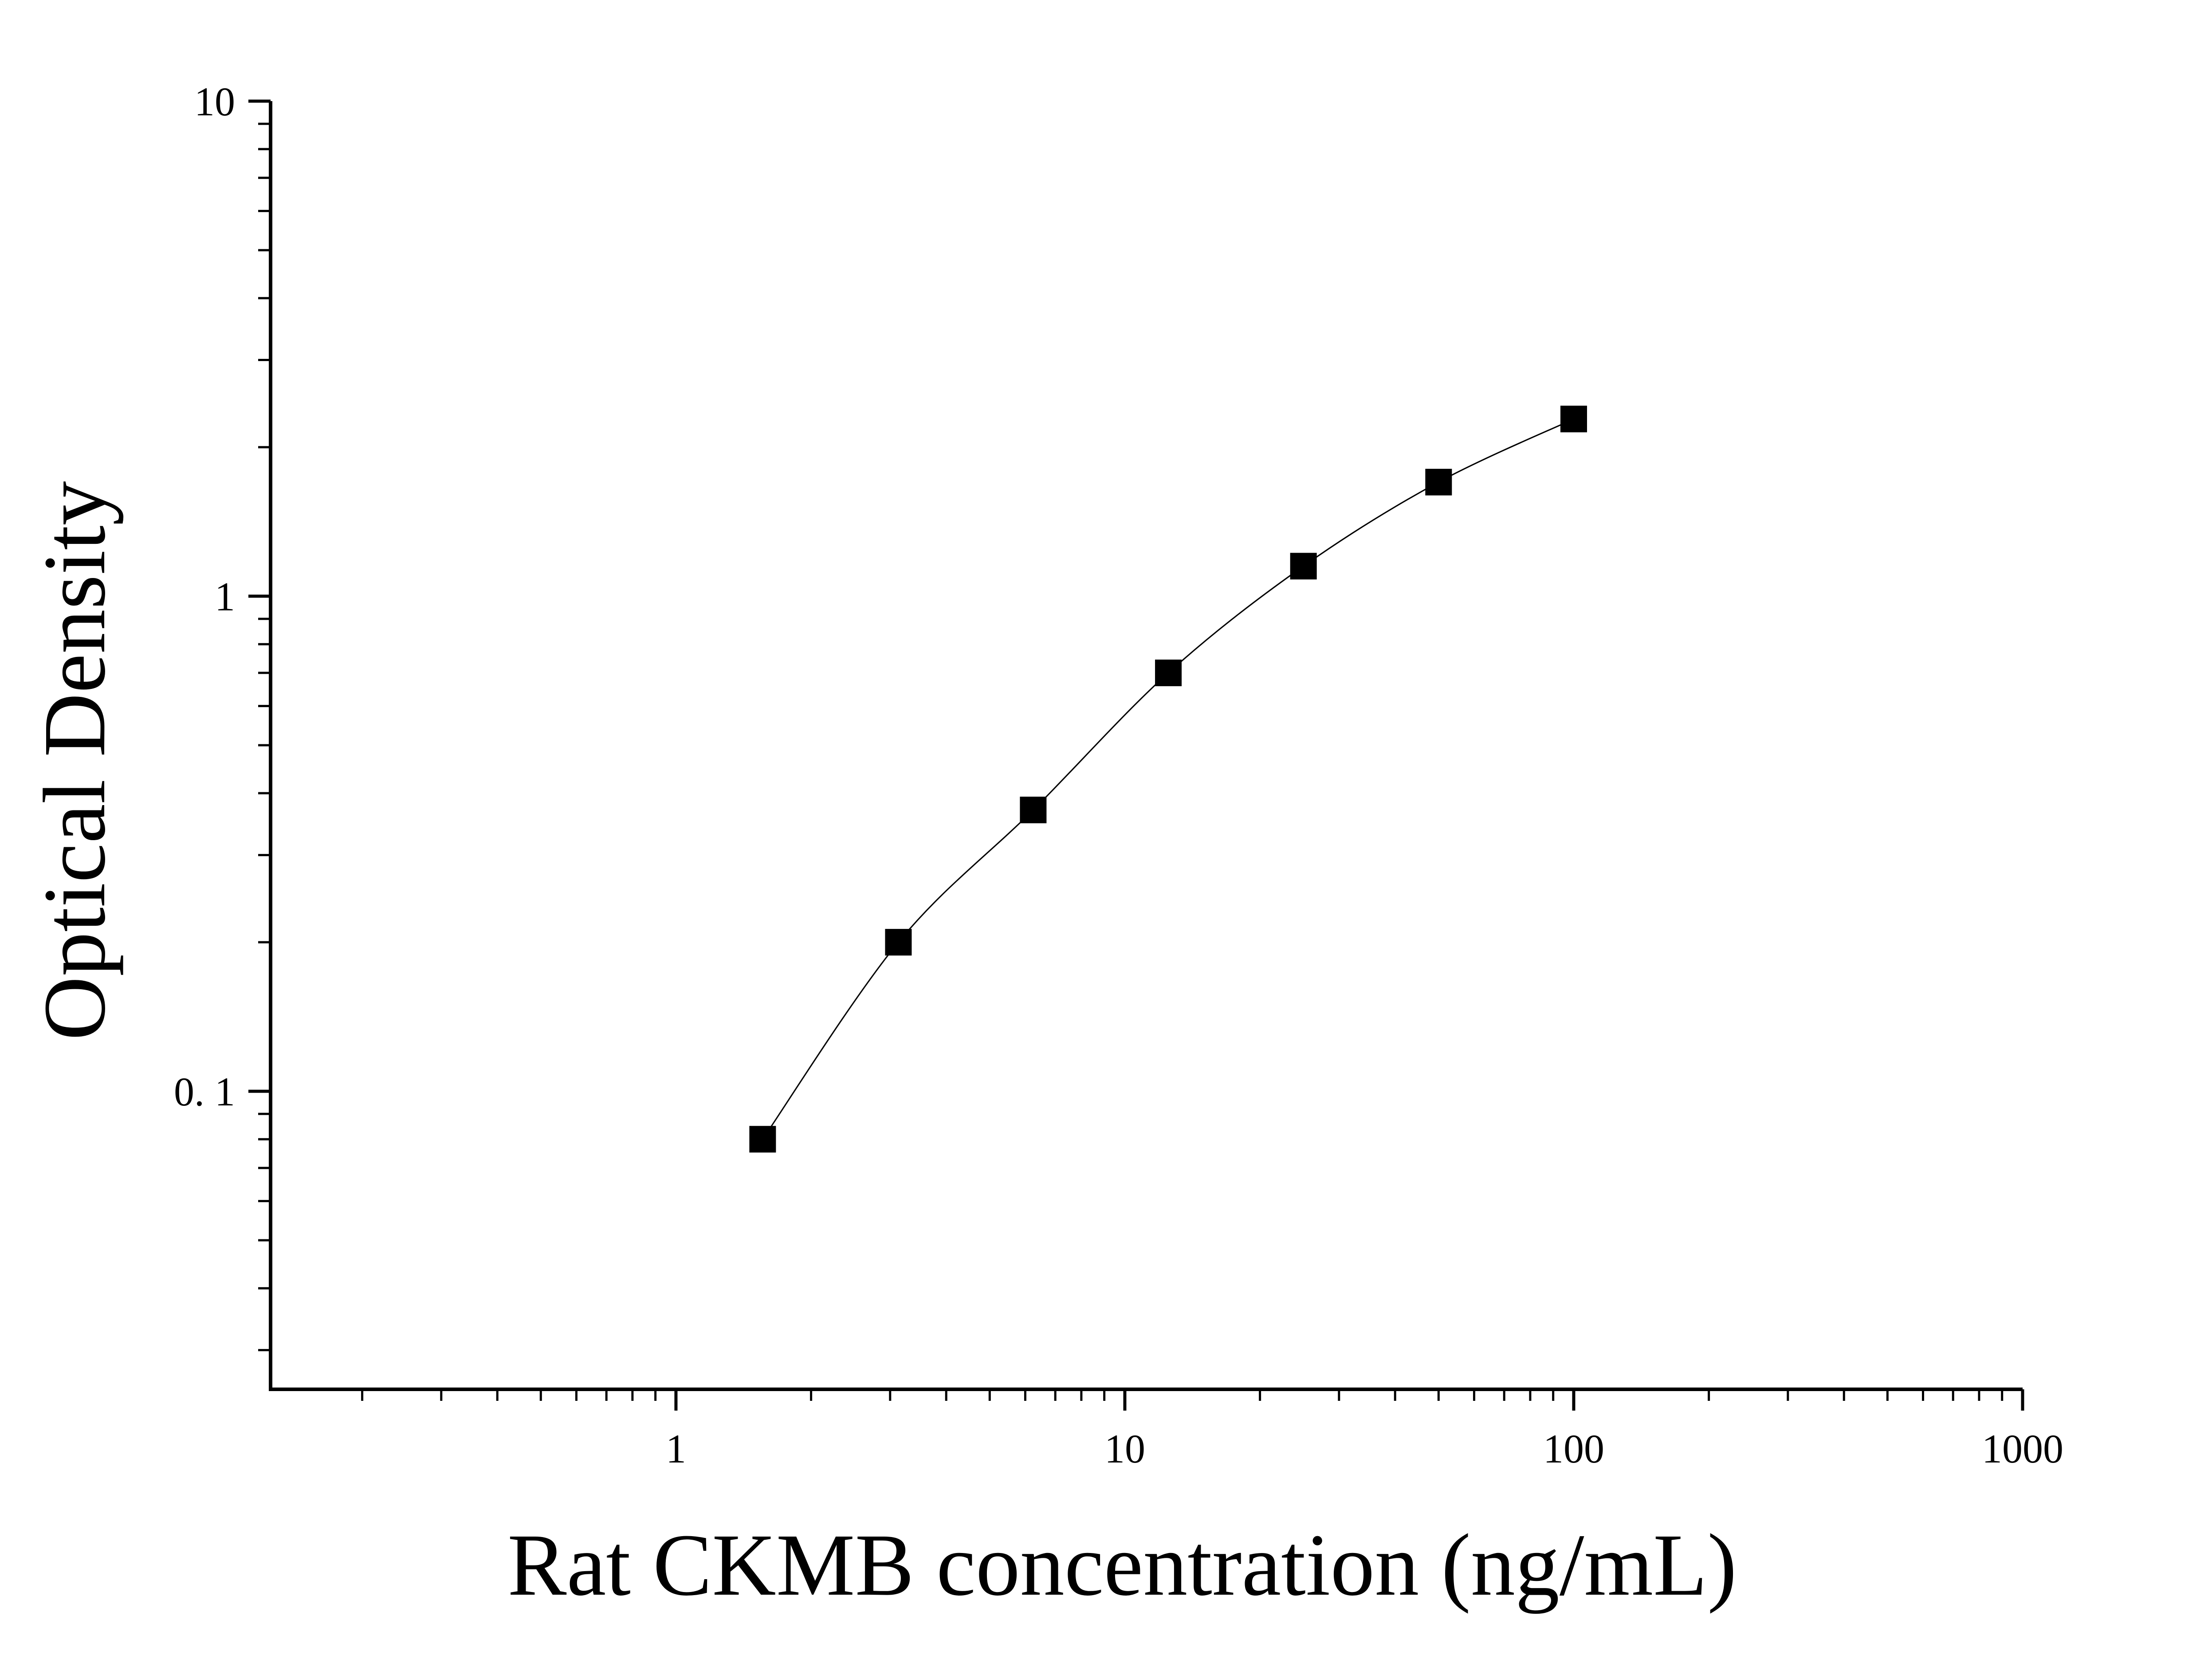 The height and width of the screenshot is (1663, 2212). Describe the element at coordinates (676, 1448) in the screenshot. I see `x-tick-label: 1` at that location.